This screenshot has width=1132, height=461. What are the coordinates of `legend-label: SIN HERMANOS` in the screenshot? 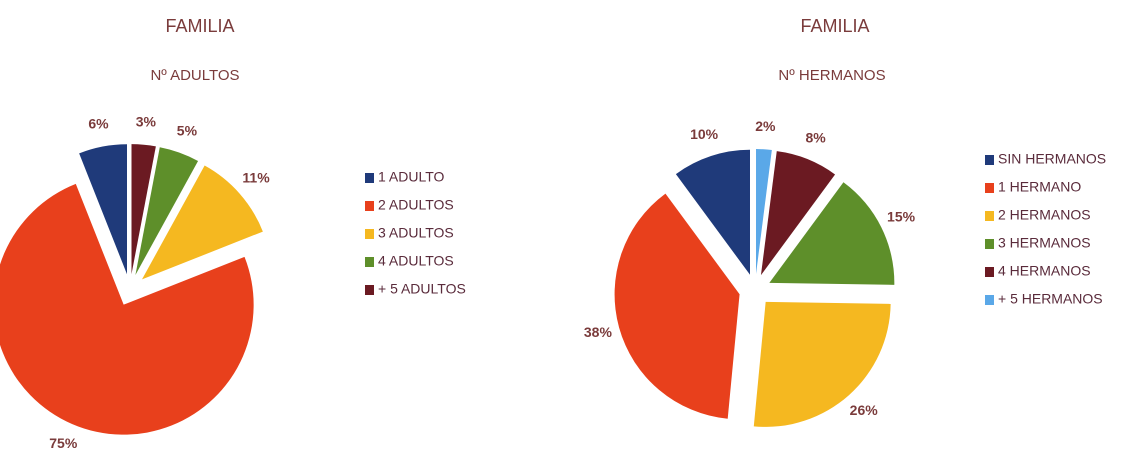 It's located at (1052, 159).